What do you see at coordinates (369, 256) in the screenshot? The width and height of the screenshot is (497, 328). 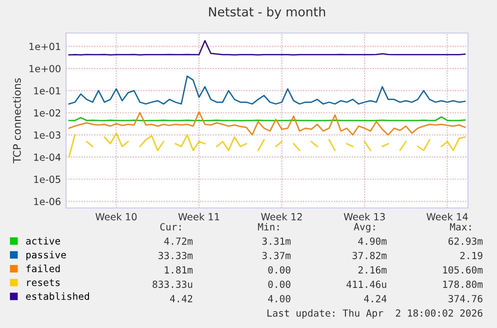 I see `text: 37.82m` at bounding box center [369, 256].